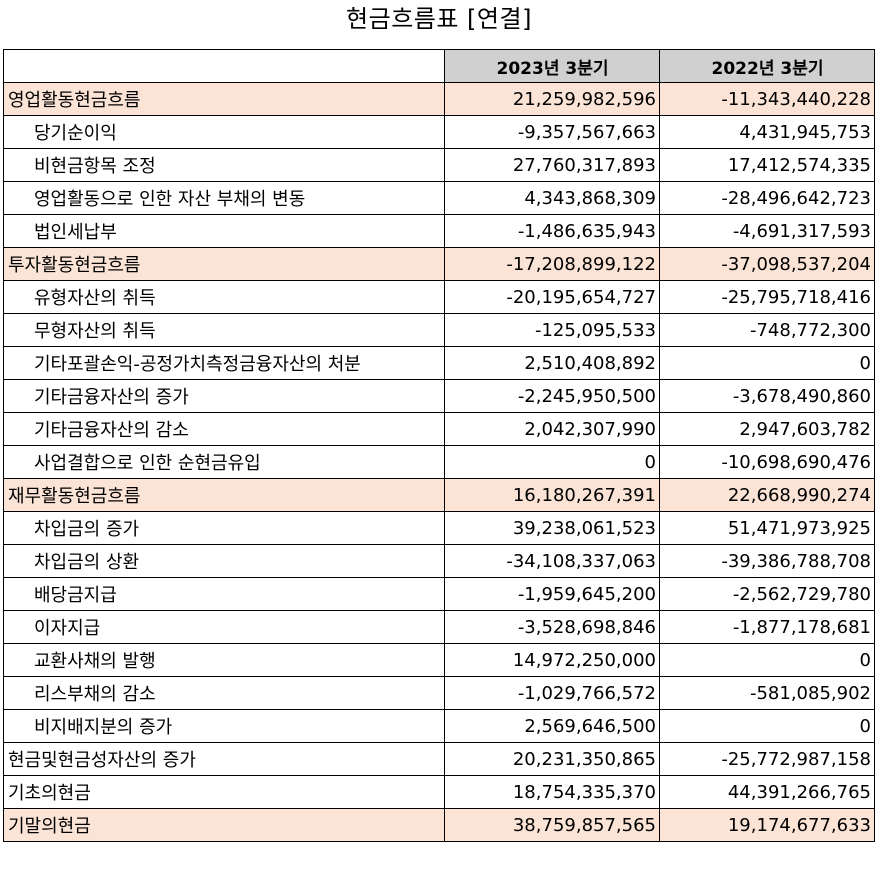 This screenshot has height=871, width=878. I want to click on value-2023-q3: 27,760,317,893, so click(552, 165).